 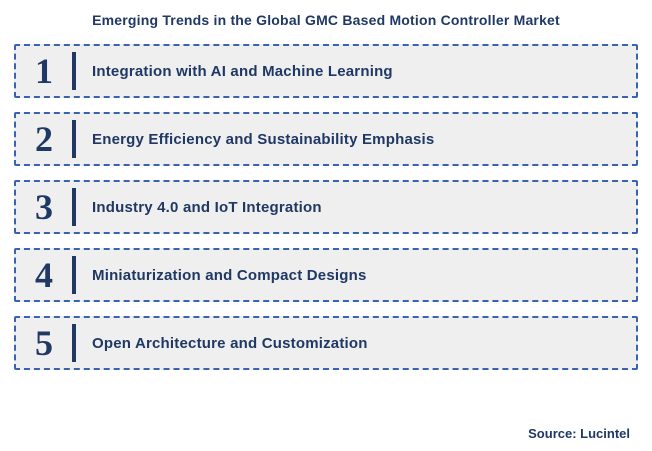 I want to click on trend-number: 4, so click(x=44, y=275).